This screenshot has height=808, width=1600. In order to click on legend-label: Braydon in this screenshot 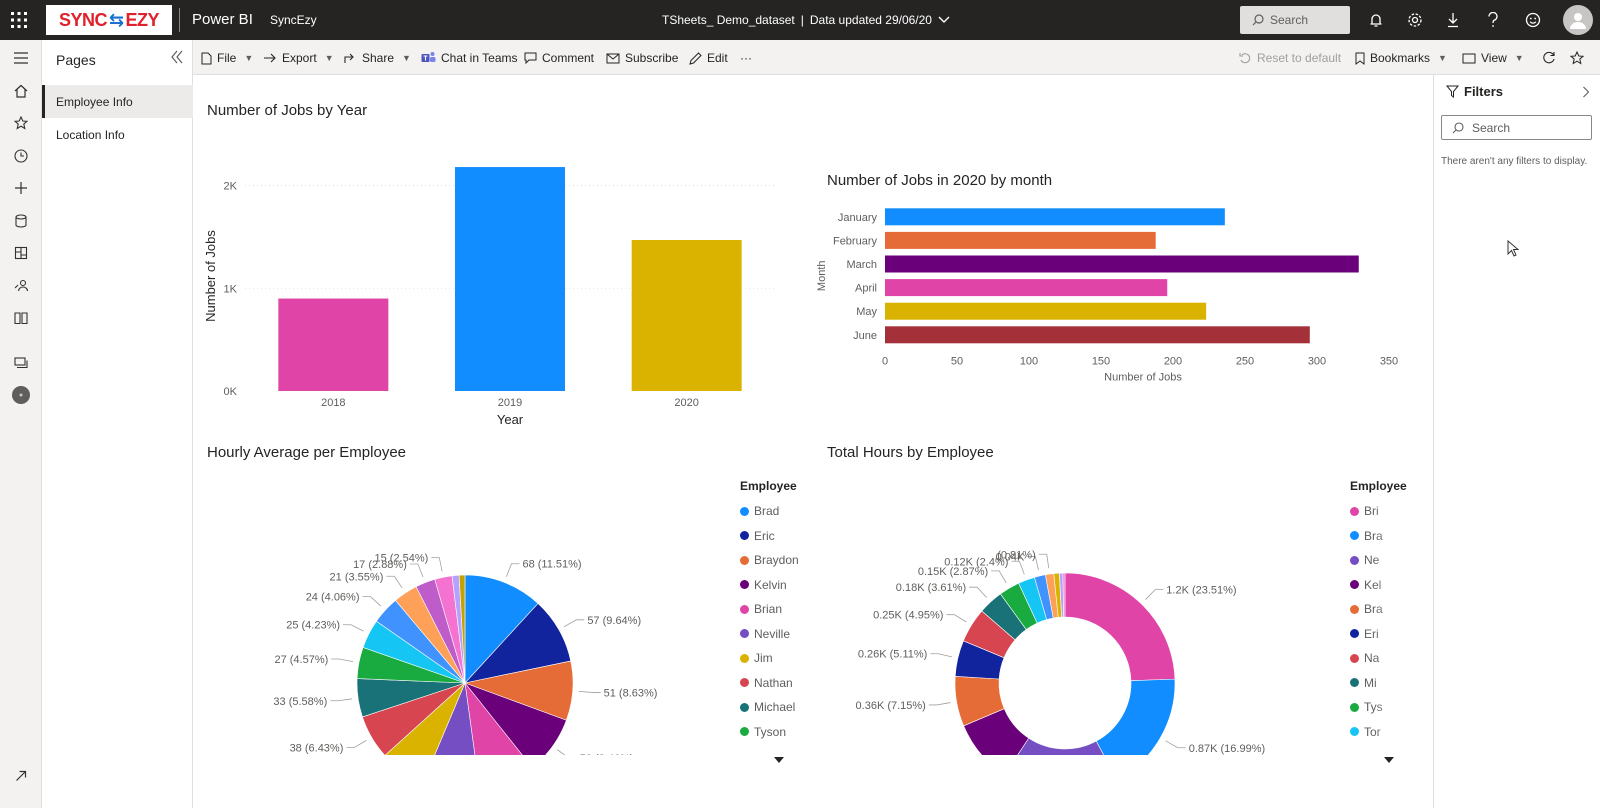, I will do `click(776, 560)`.